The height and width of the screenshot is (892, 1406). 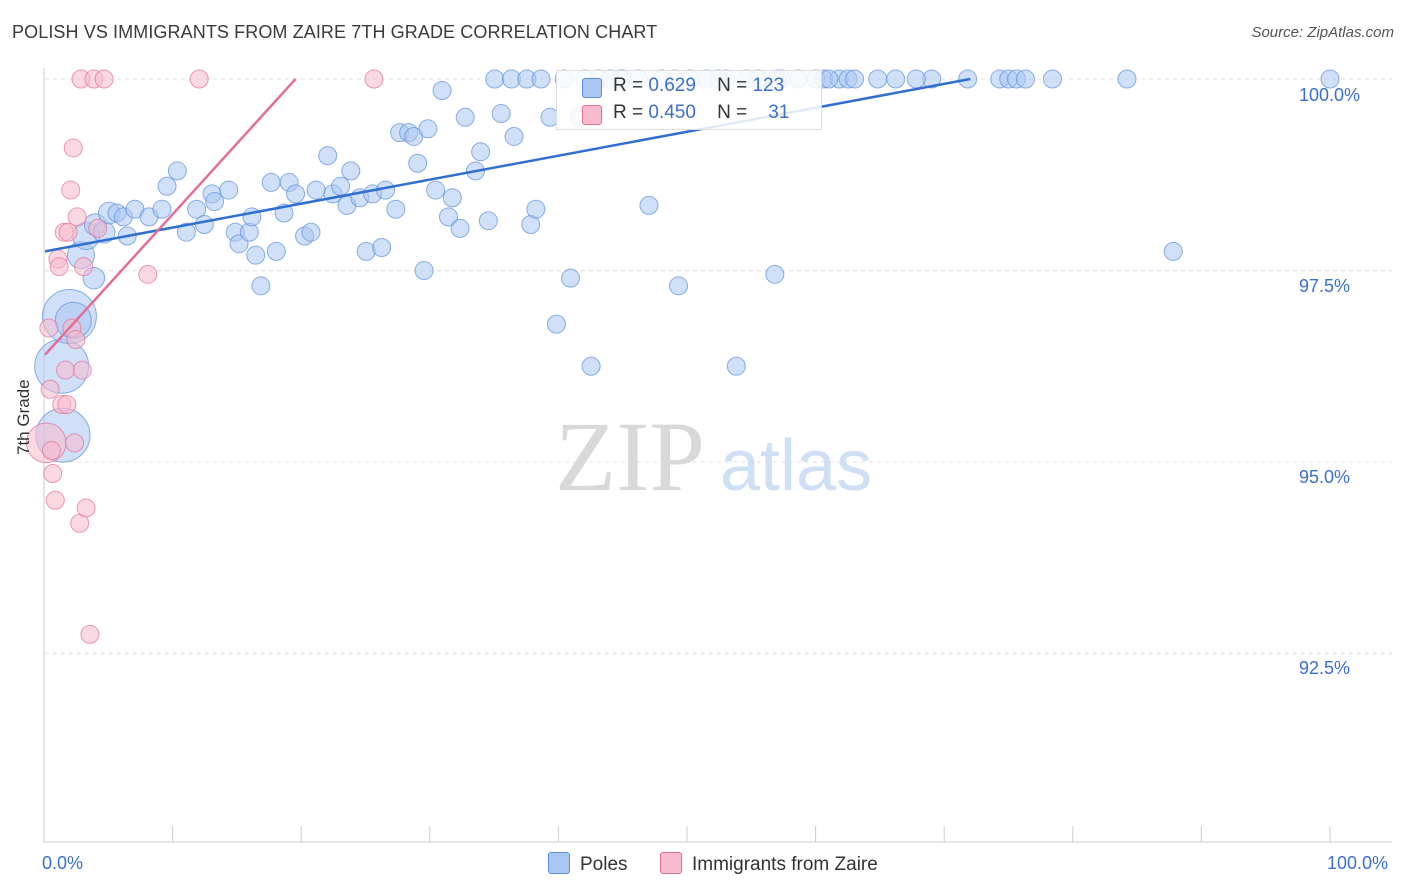 What do you see at coordinates (1330, 95) in the screenshot?
I see `y-tick-label: 100.0%` at bounding box center [1330, 95].